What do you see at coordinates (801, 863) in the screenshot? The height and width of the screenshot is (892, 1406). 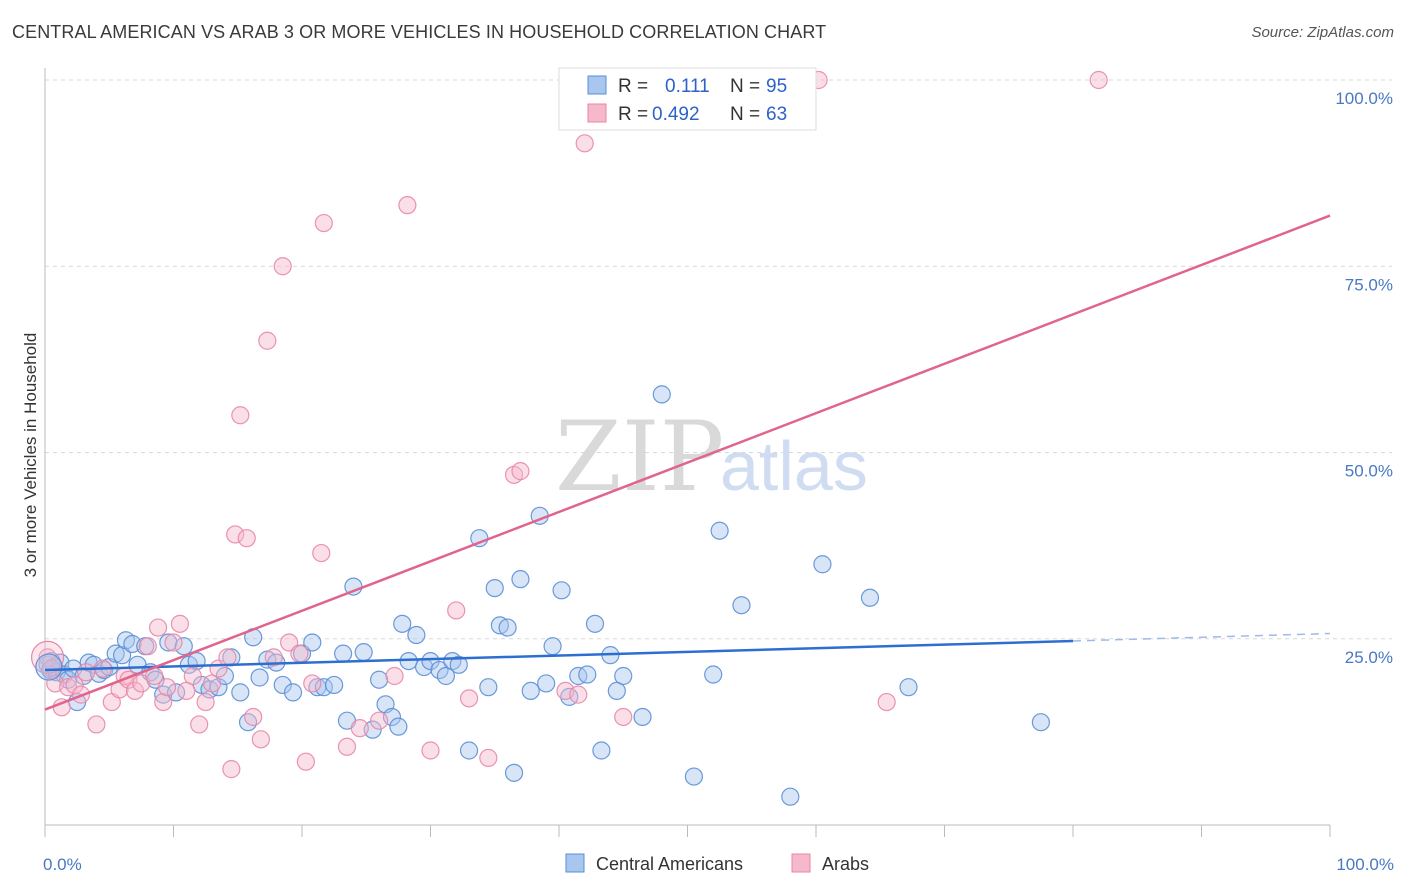 I see `bottom-legend-swatch-arabs` at bounding box center [801, 863].